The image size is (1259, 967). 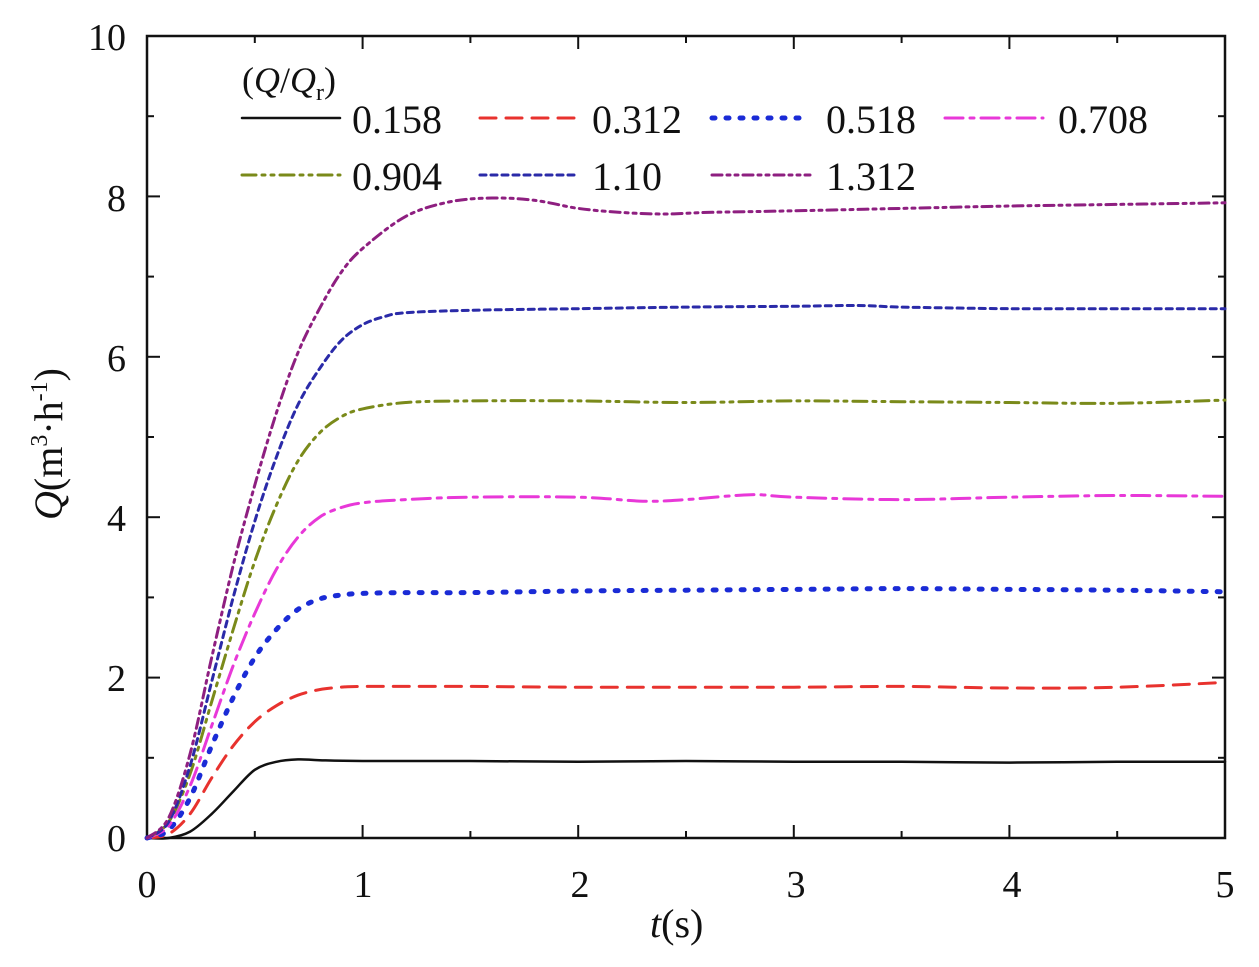 I want to click on x-tick-label: 0, so click(x=147, y=885).